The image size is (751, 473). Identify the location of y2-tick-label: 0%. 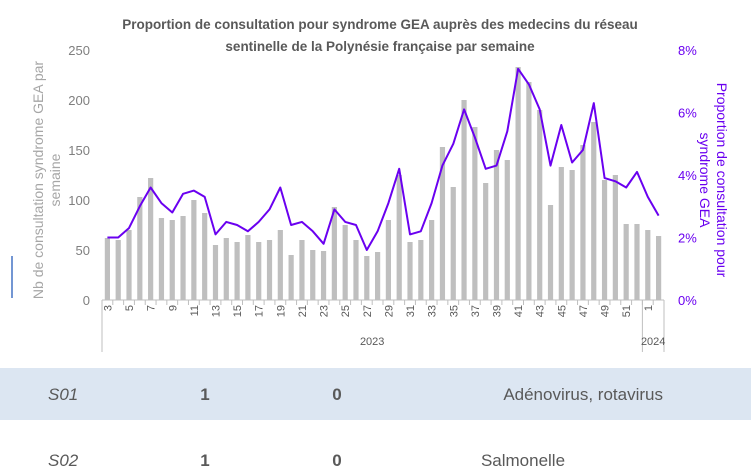
(687, 300).